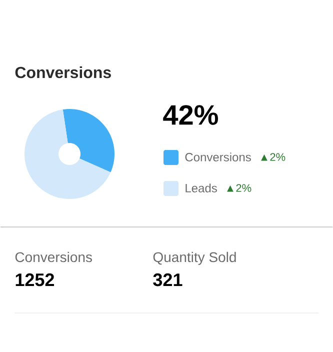  What do you see at coordinates (53, 257) in the screenshot?
I see `text: Conversions` at bounding box center [53, 257].